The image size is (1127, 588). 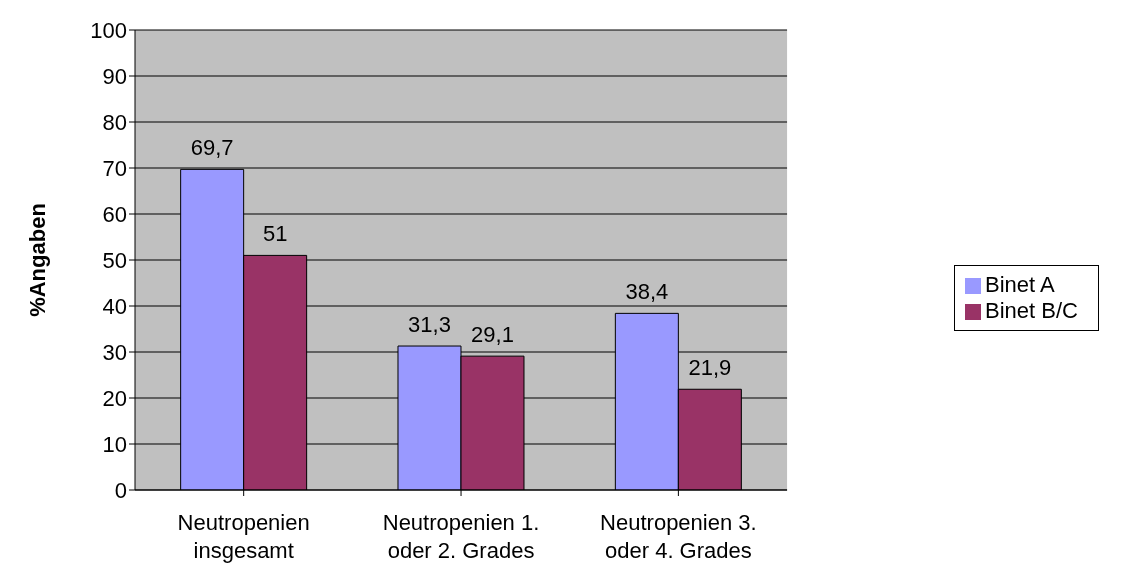 I want to click on y-tick-label: 0, so click(x=120, y=490).